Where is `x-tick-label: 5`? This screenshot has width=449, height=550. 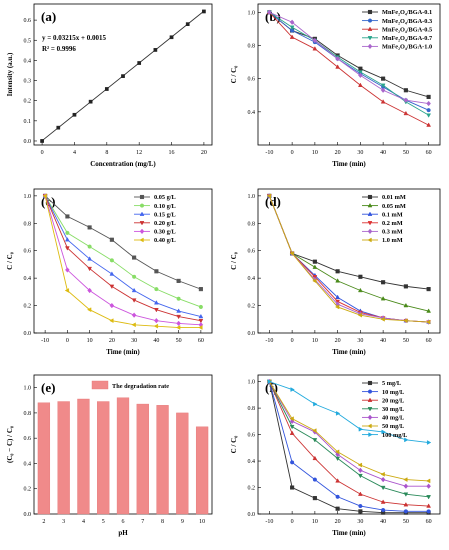
x-tick-label: 5 is located at coordinates (103, 522).